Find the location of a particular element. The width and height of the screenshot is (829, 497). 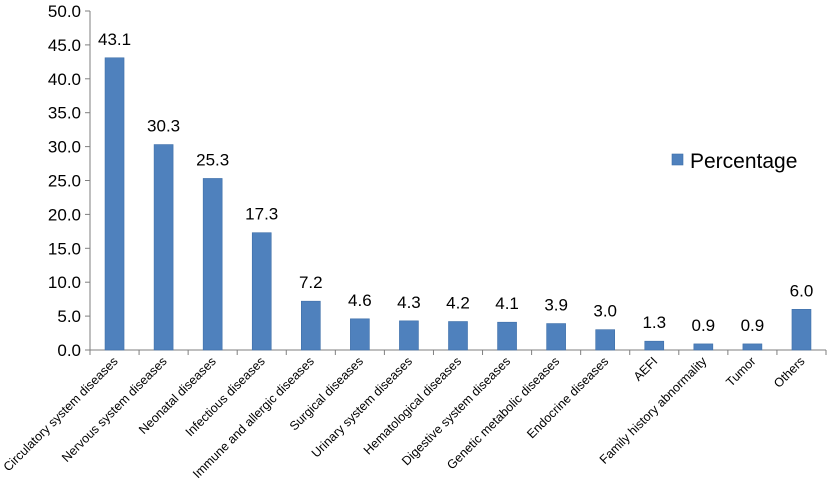

x-category-label: Urinary system diseases is located at coordinates (362, 407).